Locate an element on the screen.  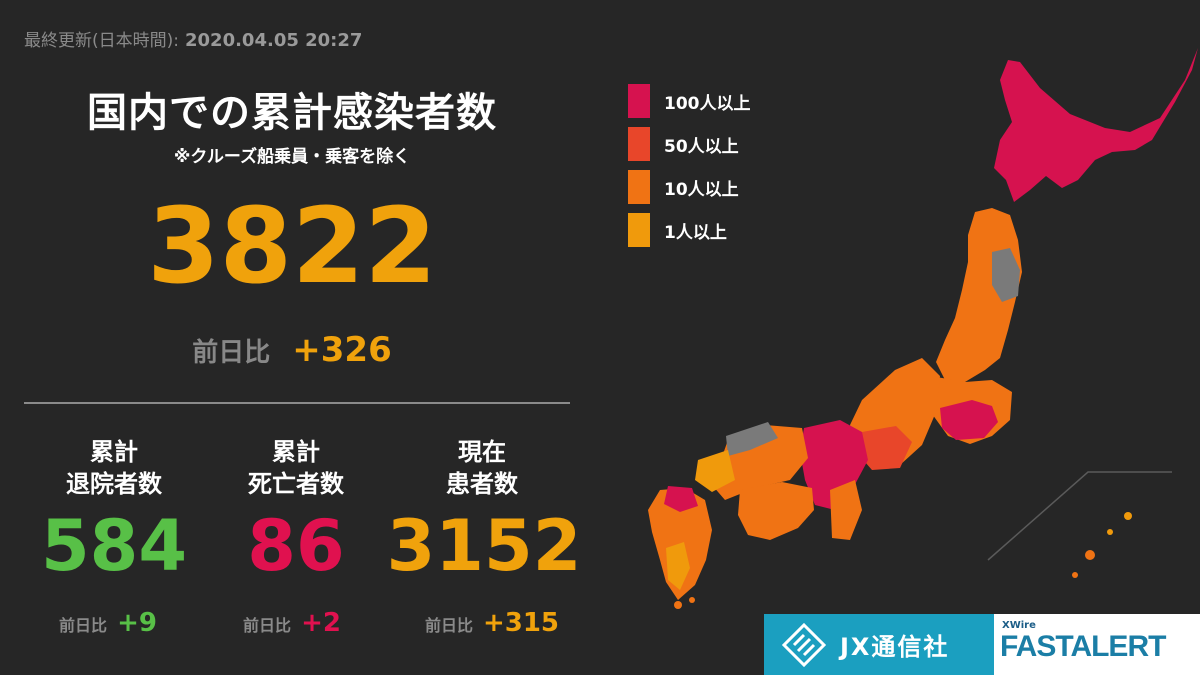
recovered-heading-line1: 累計 is located at coordinates (114, 452).